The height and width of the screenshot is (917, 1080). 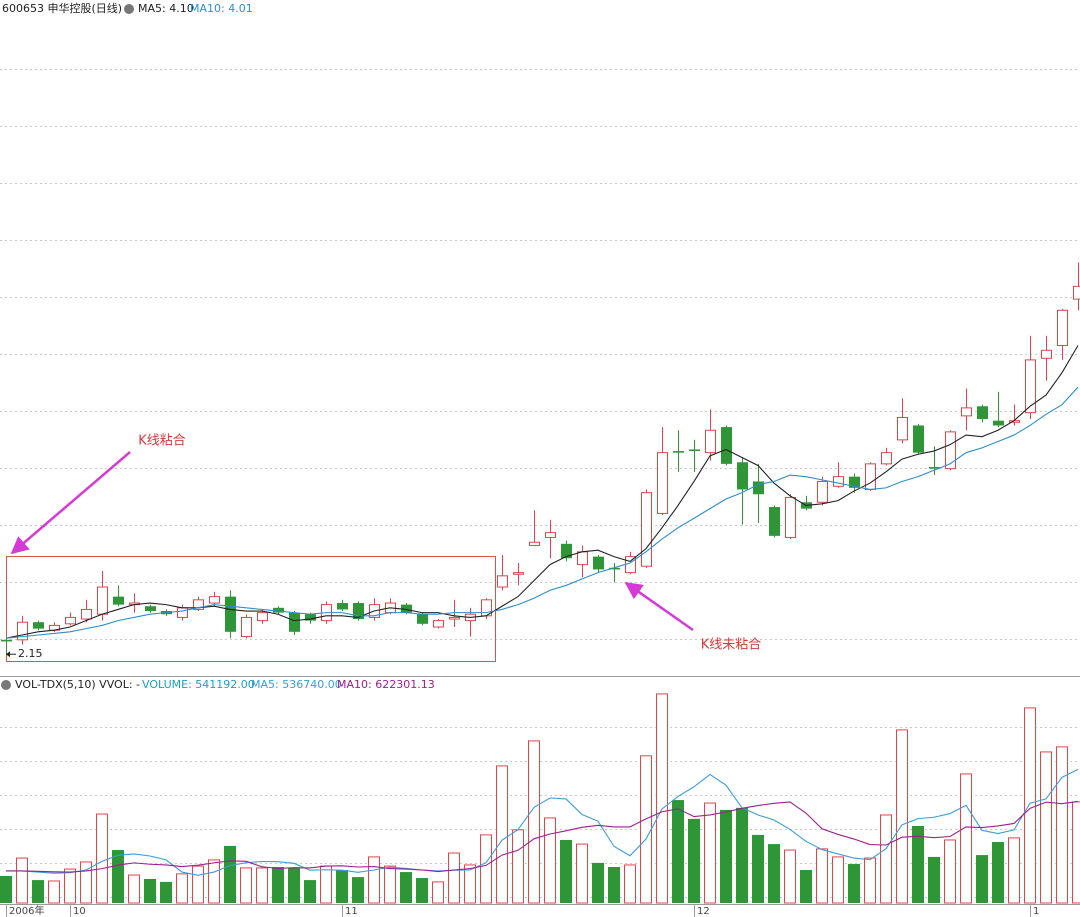 What do you see at coordinates (251, 609) in the screenshot?
I see `highlight-box` at bounding box center [251, 609].